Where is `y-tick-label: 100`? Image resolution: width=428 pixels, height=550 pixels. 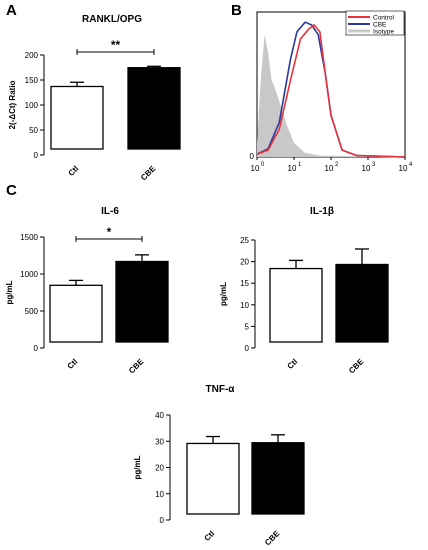 y-tick-label: 100 is located at coordinates (32, 105).